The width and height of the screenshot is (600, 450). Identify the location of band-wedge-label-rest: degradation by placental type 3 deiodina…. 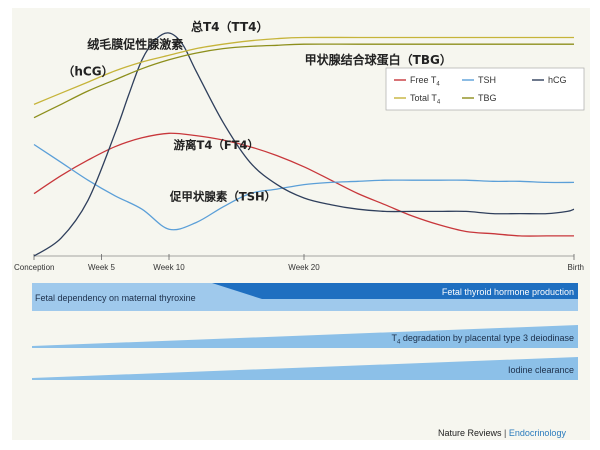
(487, 338).